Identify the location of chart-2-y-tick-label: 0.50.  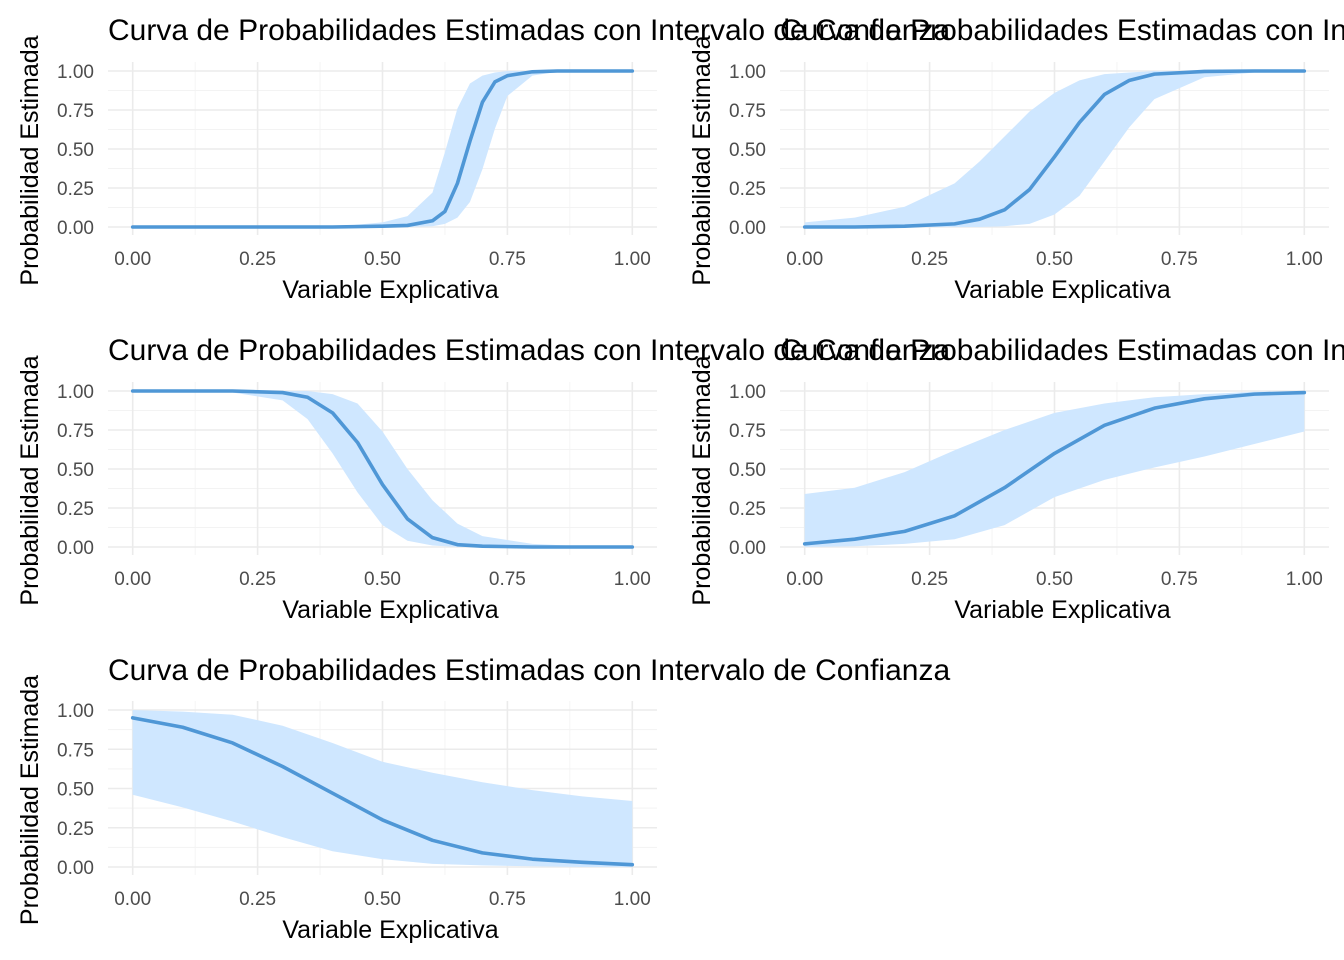
(747, 150).